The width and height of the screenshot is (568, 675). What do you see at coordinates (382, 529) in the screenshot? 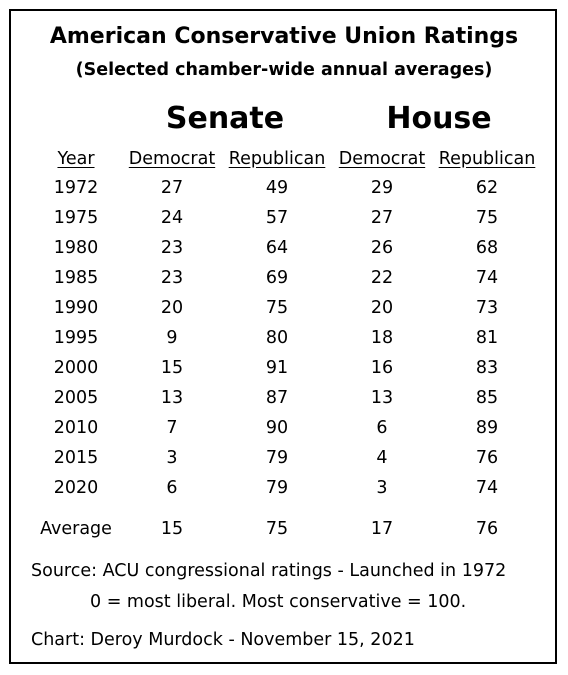
I see `average-house-democrat: 17` at bounding box center [382, 529].